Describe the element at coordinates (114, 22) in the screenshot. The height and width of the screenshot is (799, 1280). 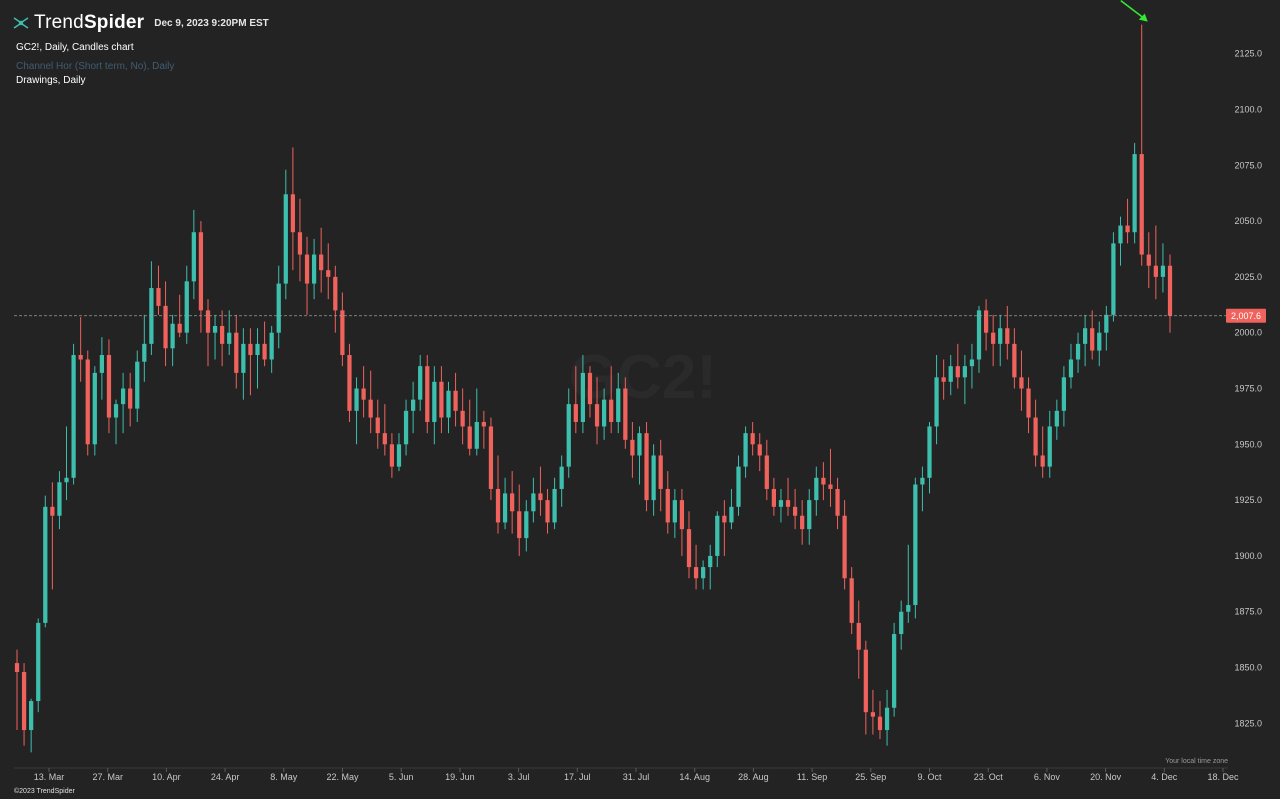
I see `brand-name-bold: Spider` at that location.